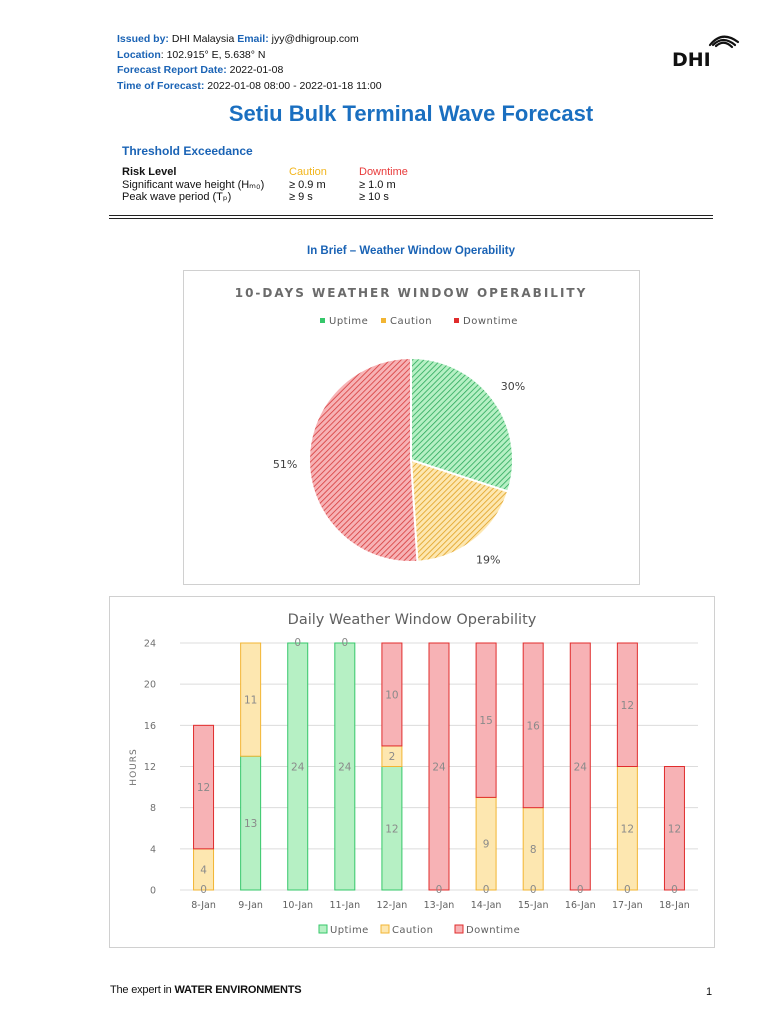  Describe the element at coordinates (411, 293) in the screenshot. I see `pie-title: 10-DAYS WEATHER WINDOW OPERABILITY` at that location.